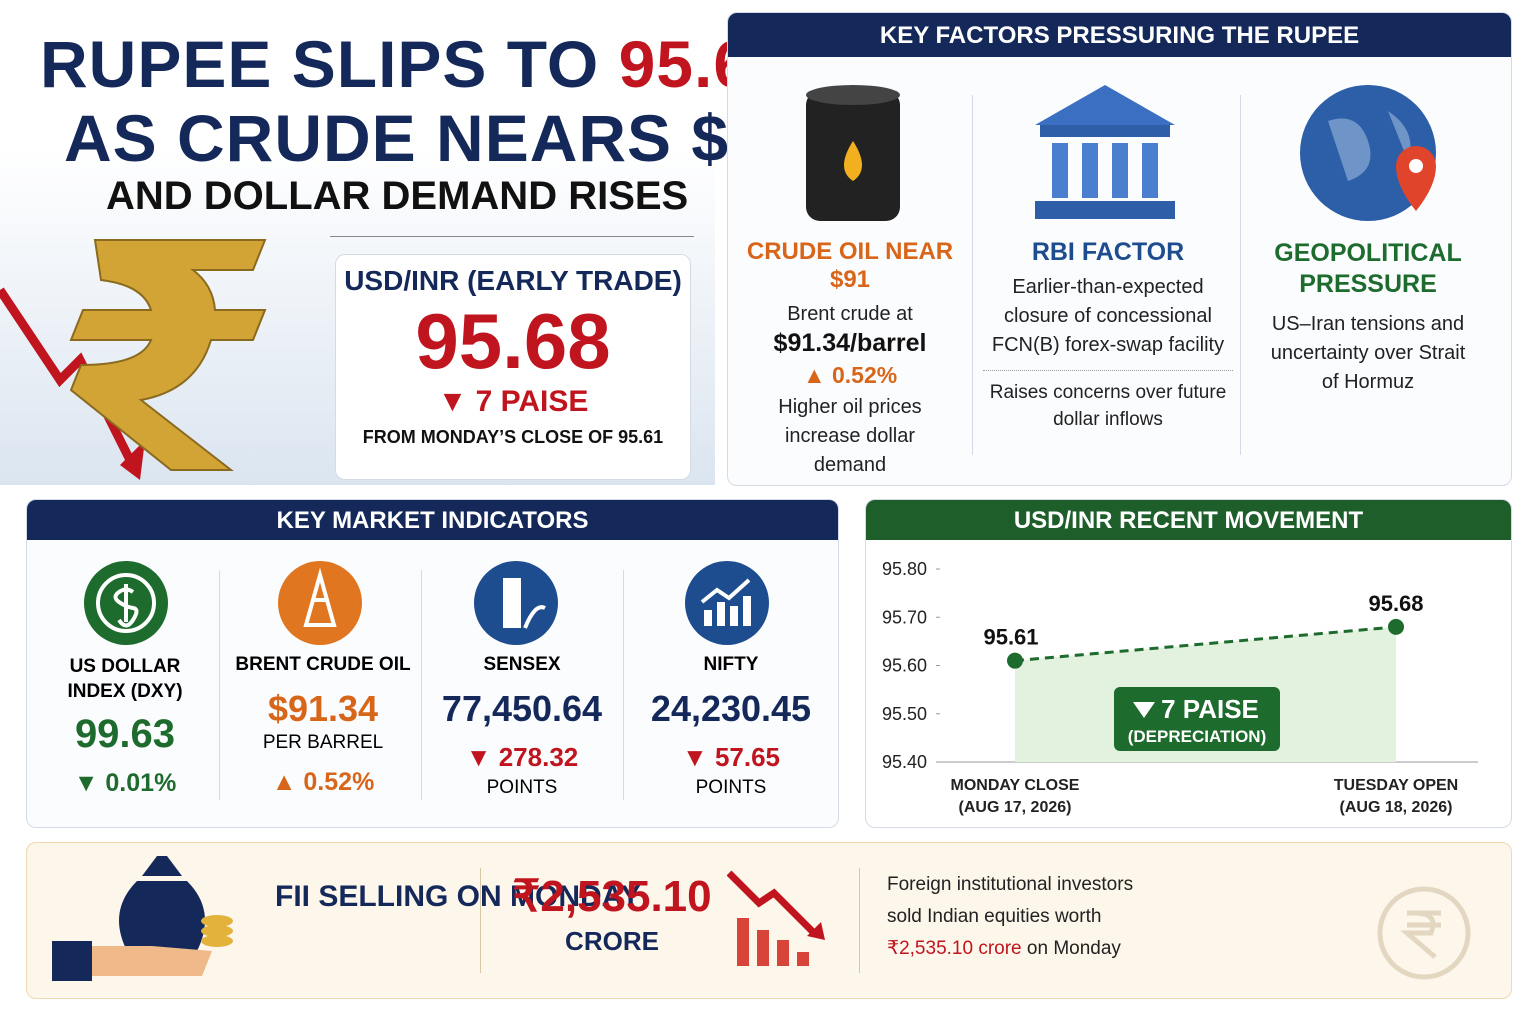  Describe the element at coordinates (1015, 785) in the screenshot. I see `x-tick-label: MONDAY CLOSE` at that location.